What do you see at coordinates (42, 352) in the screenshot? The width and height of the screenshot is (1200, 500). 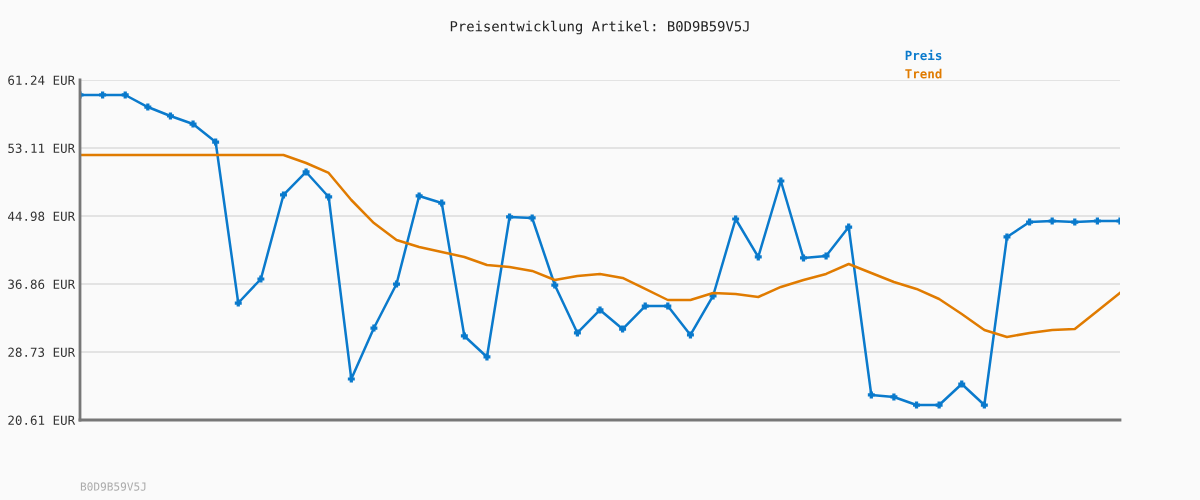 I see `y-tick-label: 28.73 EUR` at bounding box center [42, 352].